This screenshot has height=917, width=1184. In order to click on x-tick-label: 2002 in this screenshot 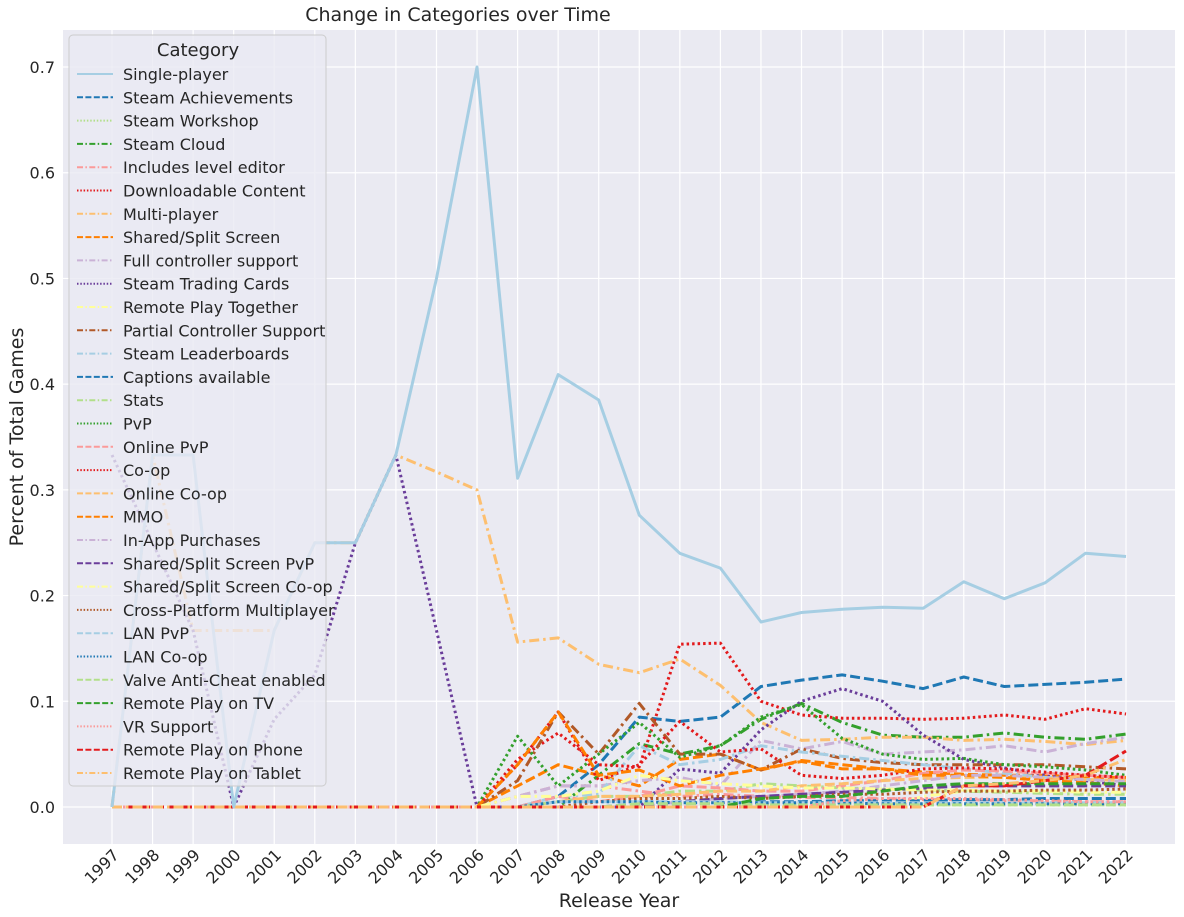, I will do `click(304, 866)`.